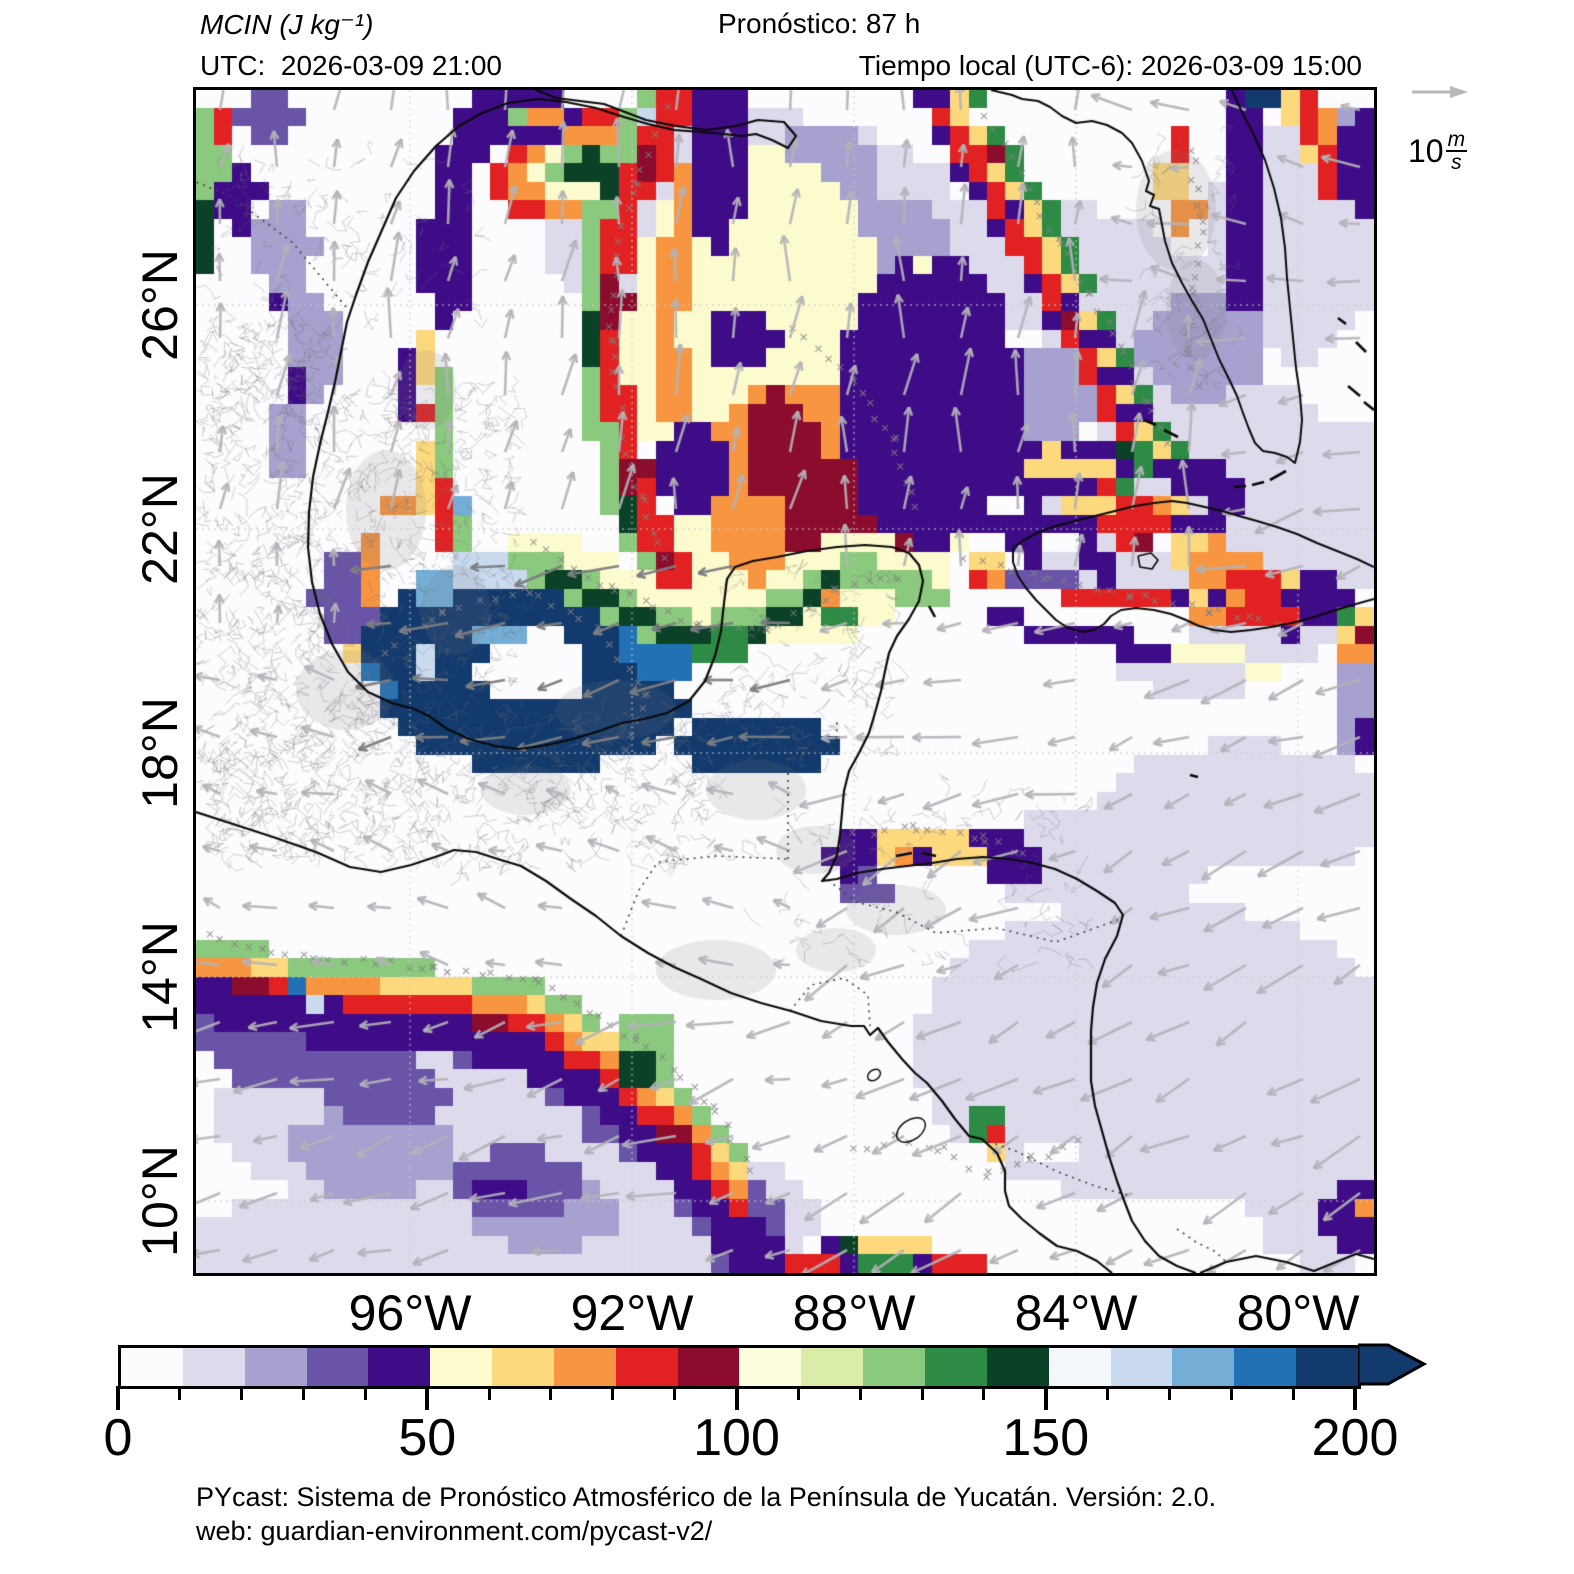 Image resolution: width=1574 pixels, height=1574 pixels. What do you see at coordinates (410, 1313) in the screenshot?
I see `lon-tick-label: 96°W` at bounding box center [410, 1313].